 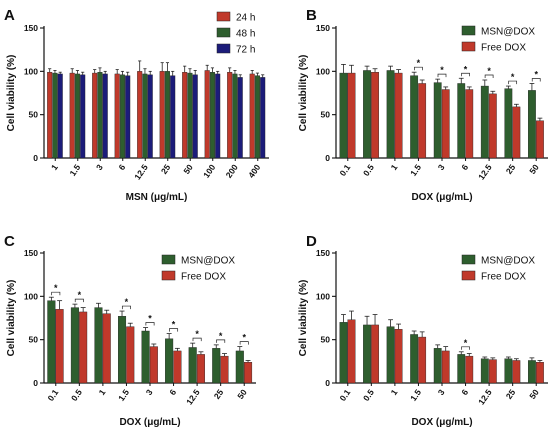 What do you see at coordinates (311, 15) in the screenshot?
I see `panel-letter-b: B` at bounding box center [311, 15].